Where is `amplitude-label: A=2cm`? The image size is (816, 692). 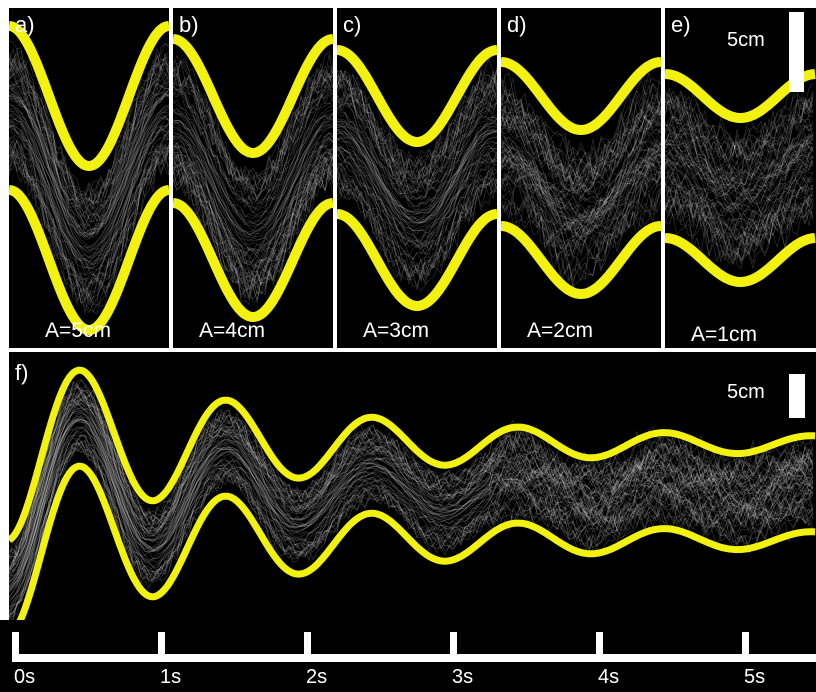
amplitude-label: A=2cm is located at coordinates (560, 330).